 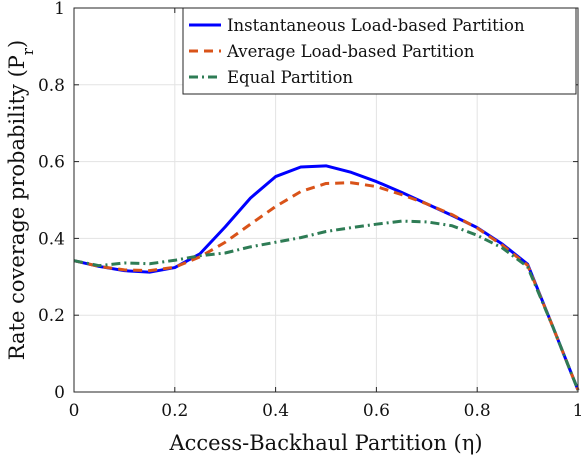 I want to click on y-tick-label: 0.8, so click(x=51, y=86).